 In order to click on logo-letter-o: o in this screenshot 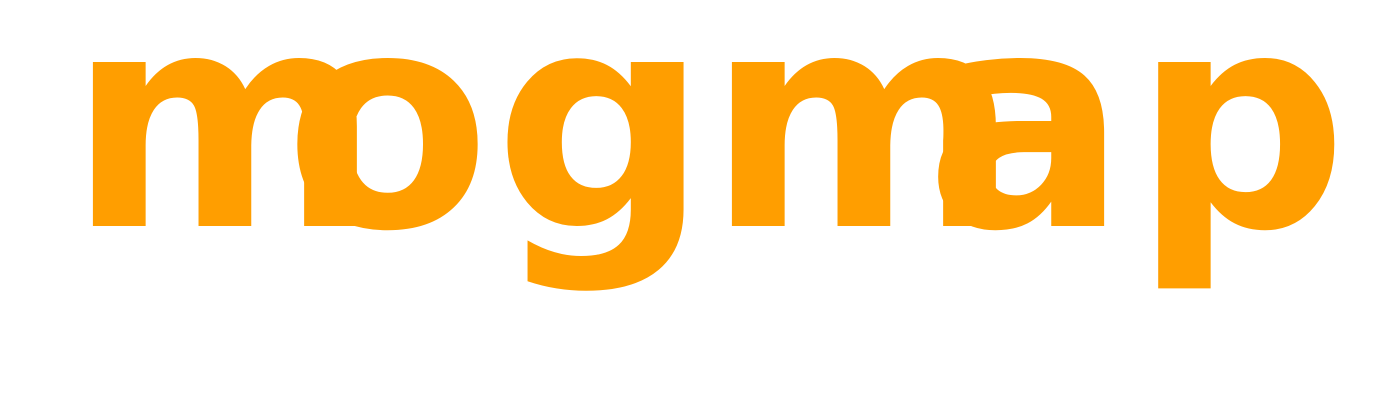, I will do `click(387, 148)`.